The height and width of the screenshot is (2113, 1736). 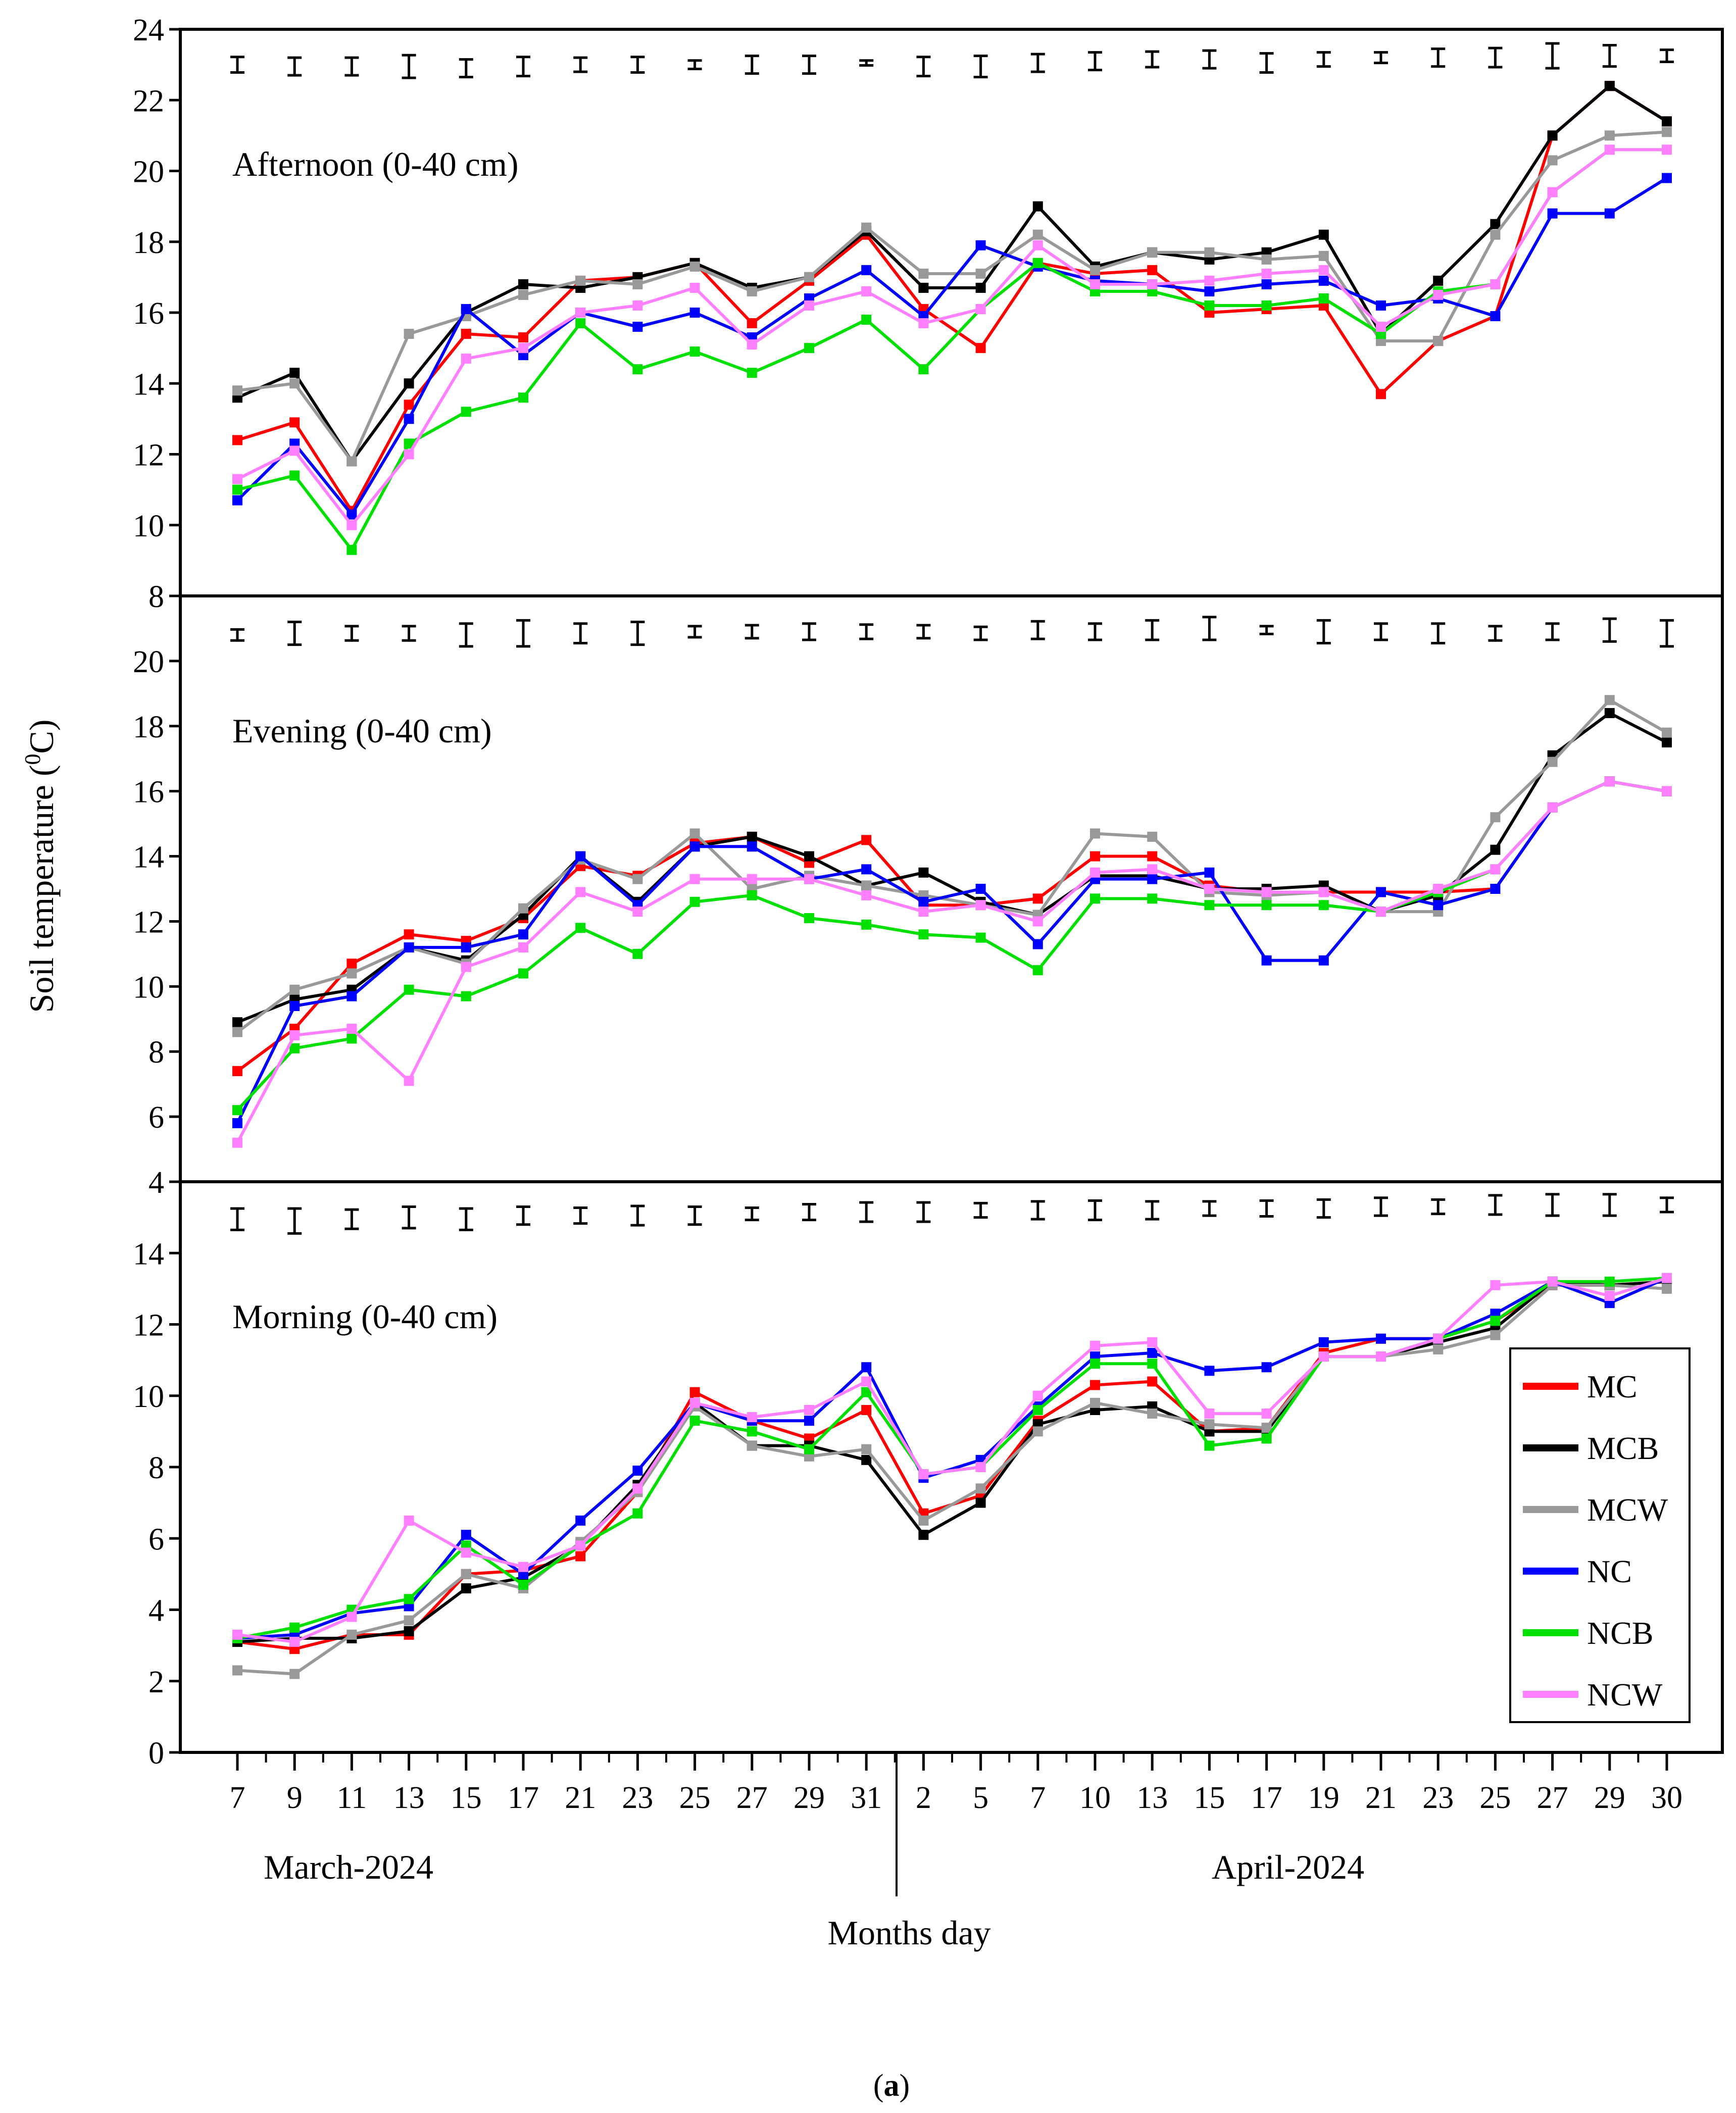 I want to click on y-tick-label: 14, so click(x=148, y=1254).